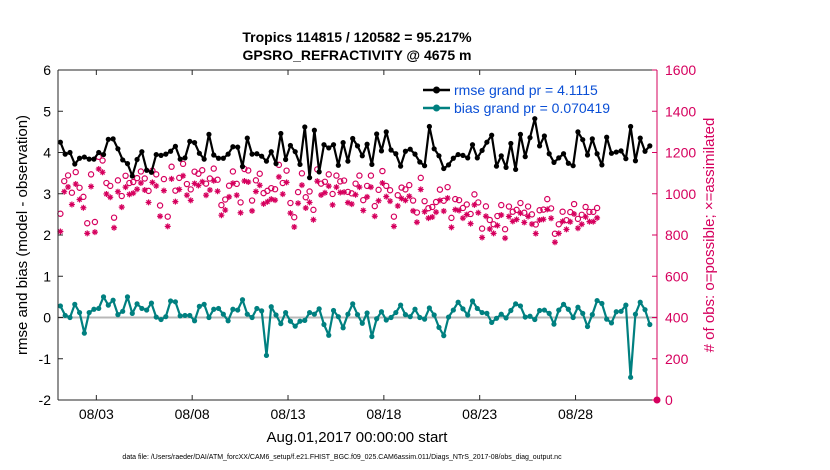  I want to click on y-right-tick-label: 0, so click(669, 400).